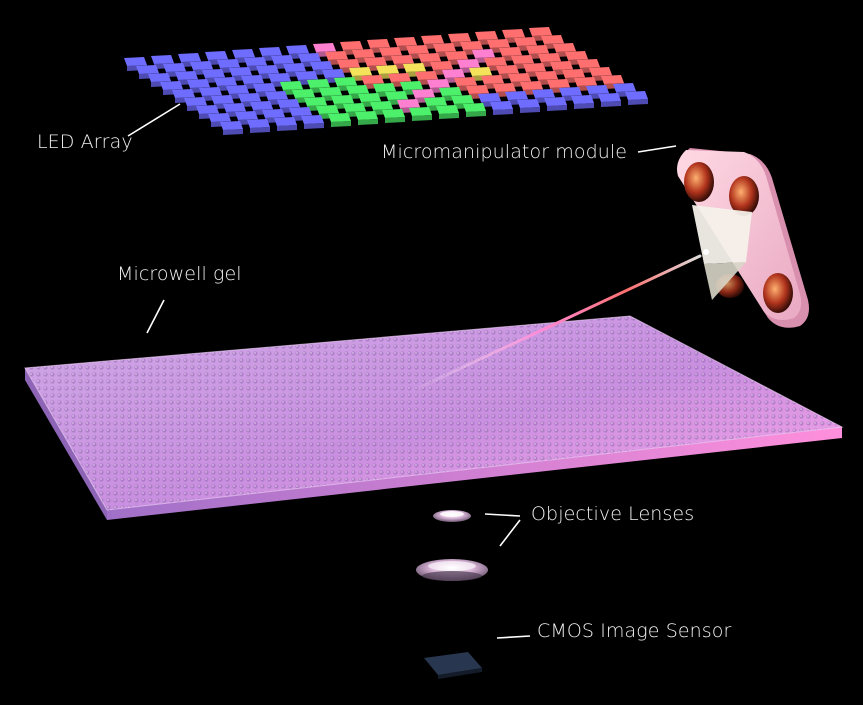 The image size is (863, 705). Describe the element at coordinates (154, 120) in the screenshot. I see `led-array-leader` at that location.